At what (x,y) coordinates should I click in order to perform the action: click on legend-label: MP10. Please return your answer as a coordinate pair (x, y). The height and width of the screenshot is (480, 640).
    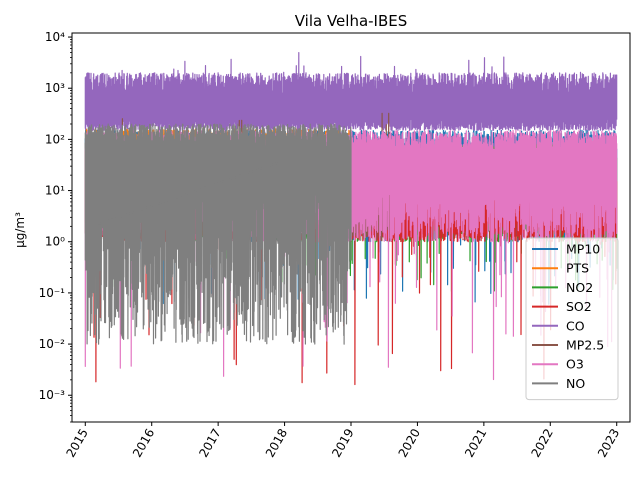
    Looking at the image, I should click on (583, 249).